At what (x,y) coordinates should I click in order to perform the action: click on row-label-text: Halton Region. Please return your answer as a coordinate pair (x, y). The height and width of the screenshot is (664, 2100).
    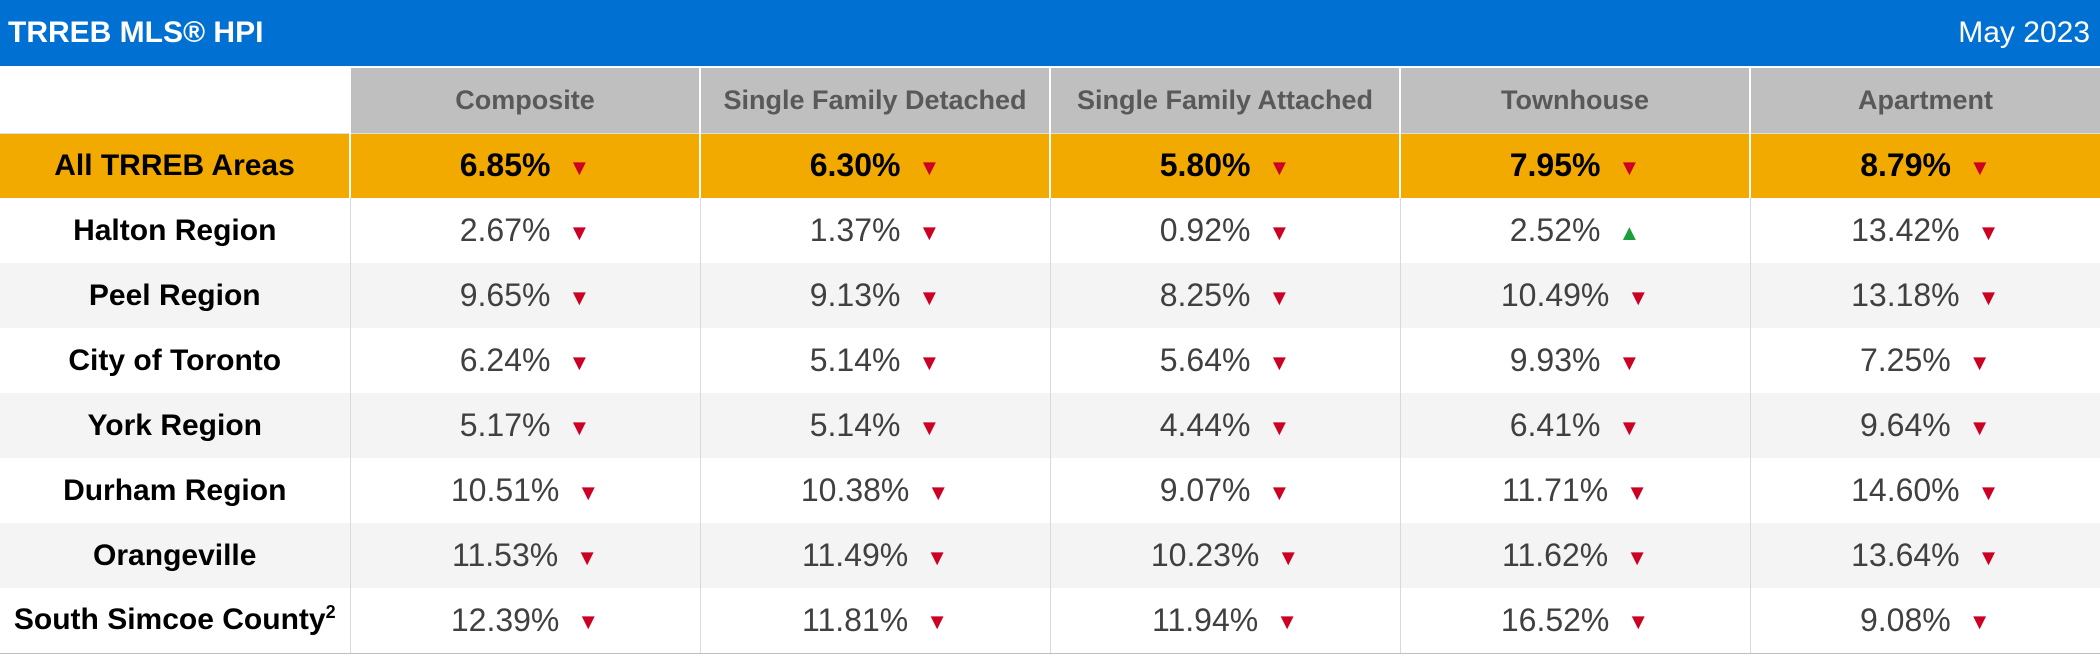
    Looking at the image, I should click on (175, 230).